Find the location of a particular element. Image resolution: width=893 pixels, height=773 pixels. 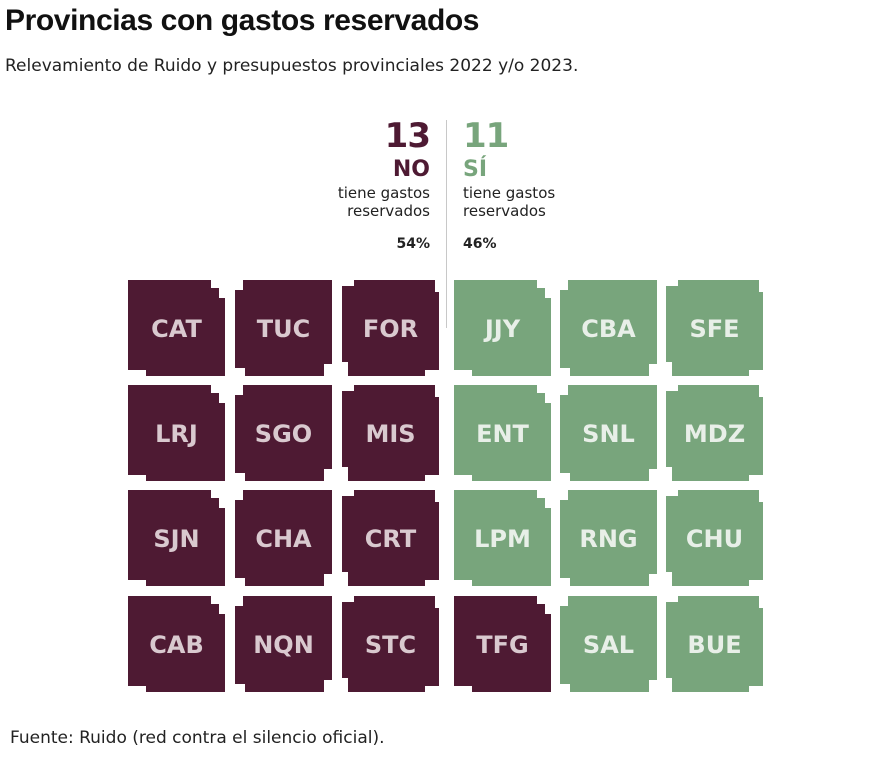

province-code-label: SGO is located at coordinates (283, 434).